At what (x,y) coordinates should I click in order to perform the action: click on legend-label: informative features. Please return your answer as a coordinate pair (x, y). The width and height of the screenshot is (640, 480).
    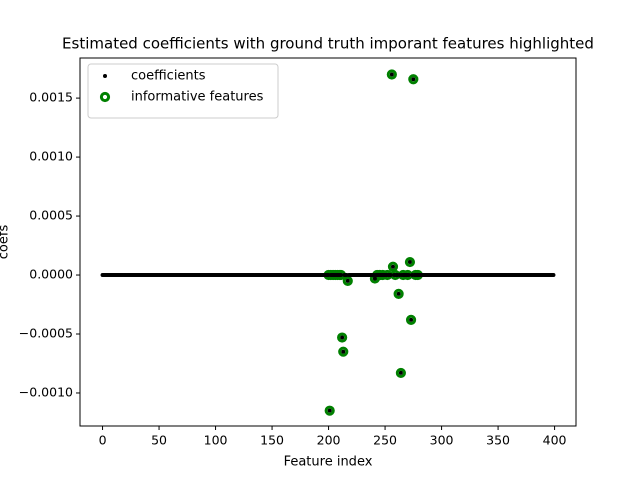
    Looking at the image, I should click on (197, 97).